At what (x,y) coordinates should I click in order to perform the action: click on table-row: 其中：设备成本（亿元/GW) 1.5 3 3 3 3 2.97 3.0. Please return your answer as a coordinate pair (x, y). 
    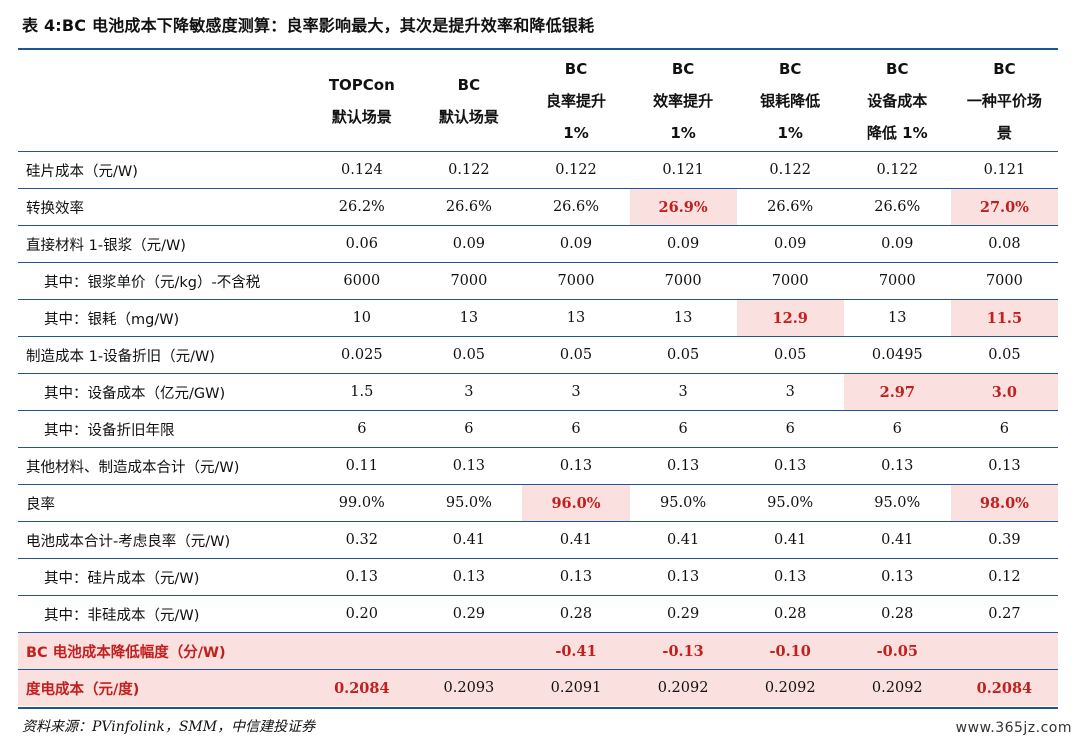
    Looking at the image, I should click on (538, 392).